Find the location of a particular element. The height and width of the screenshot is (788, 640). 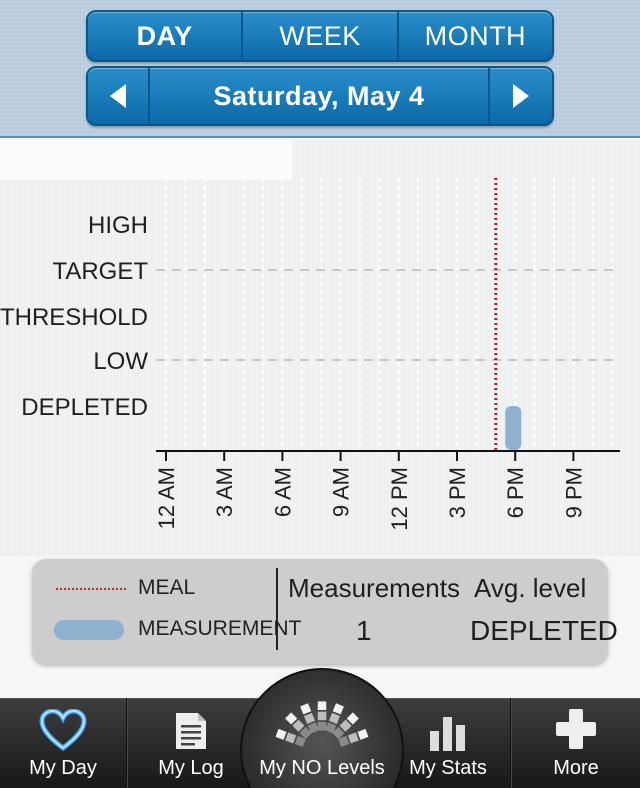

x-tick-label: 12 AM is located at coordinates (166, 498).